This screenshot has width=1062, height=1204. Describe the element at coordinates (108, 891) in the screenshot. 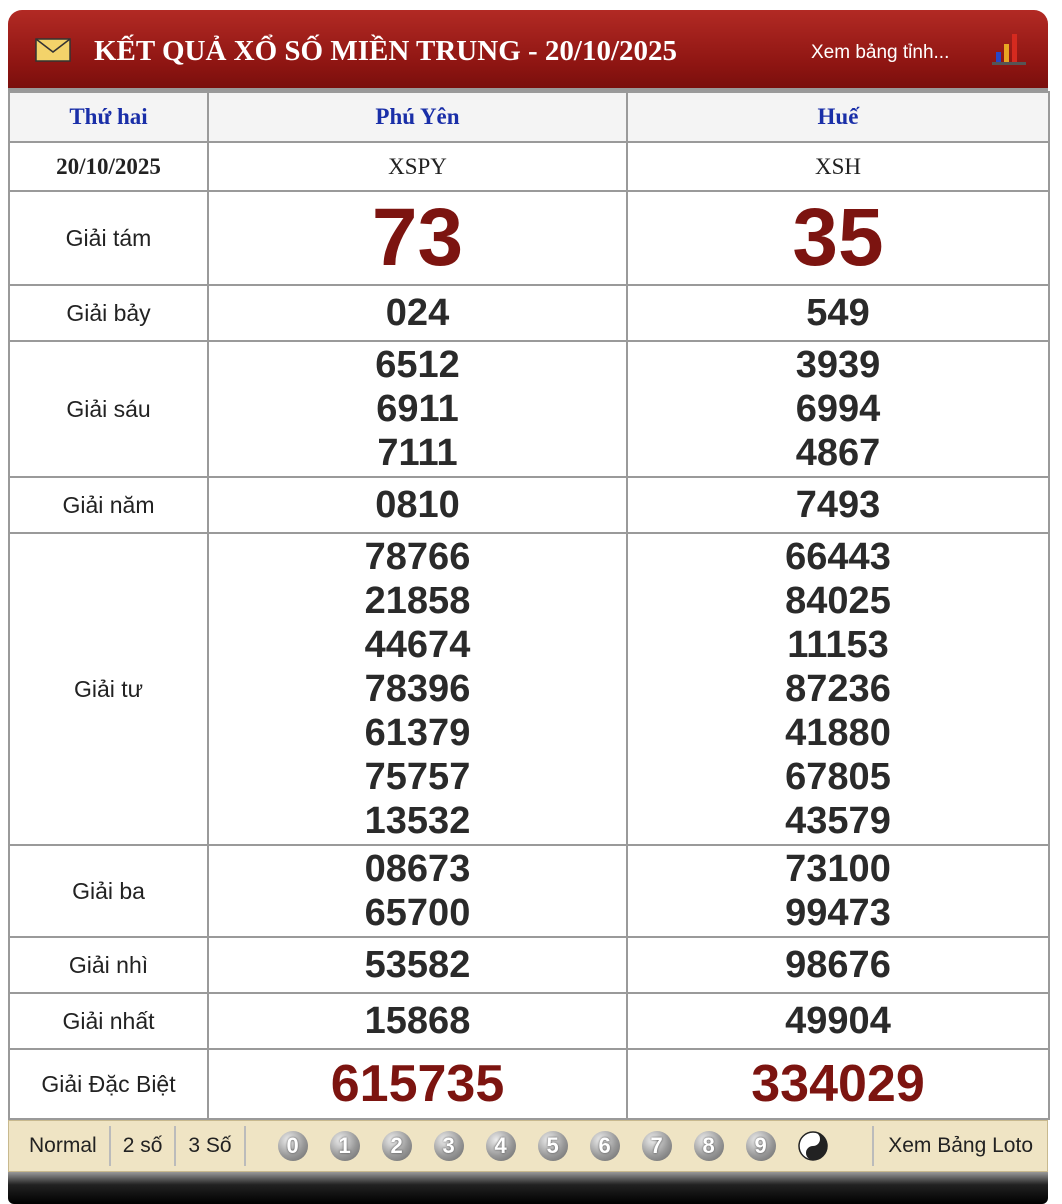

I see `prize-label: Giải ba` at that location.